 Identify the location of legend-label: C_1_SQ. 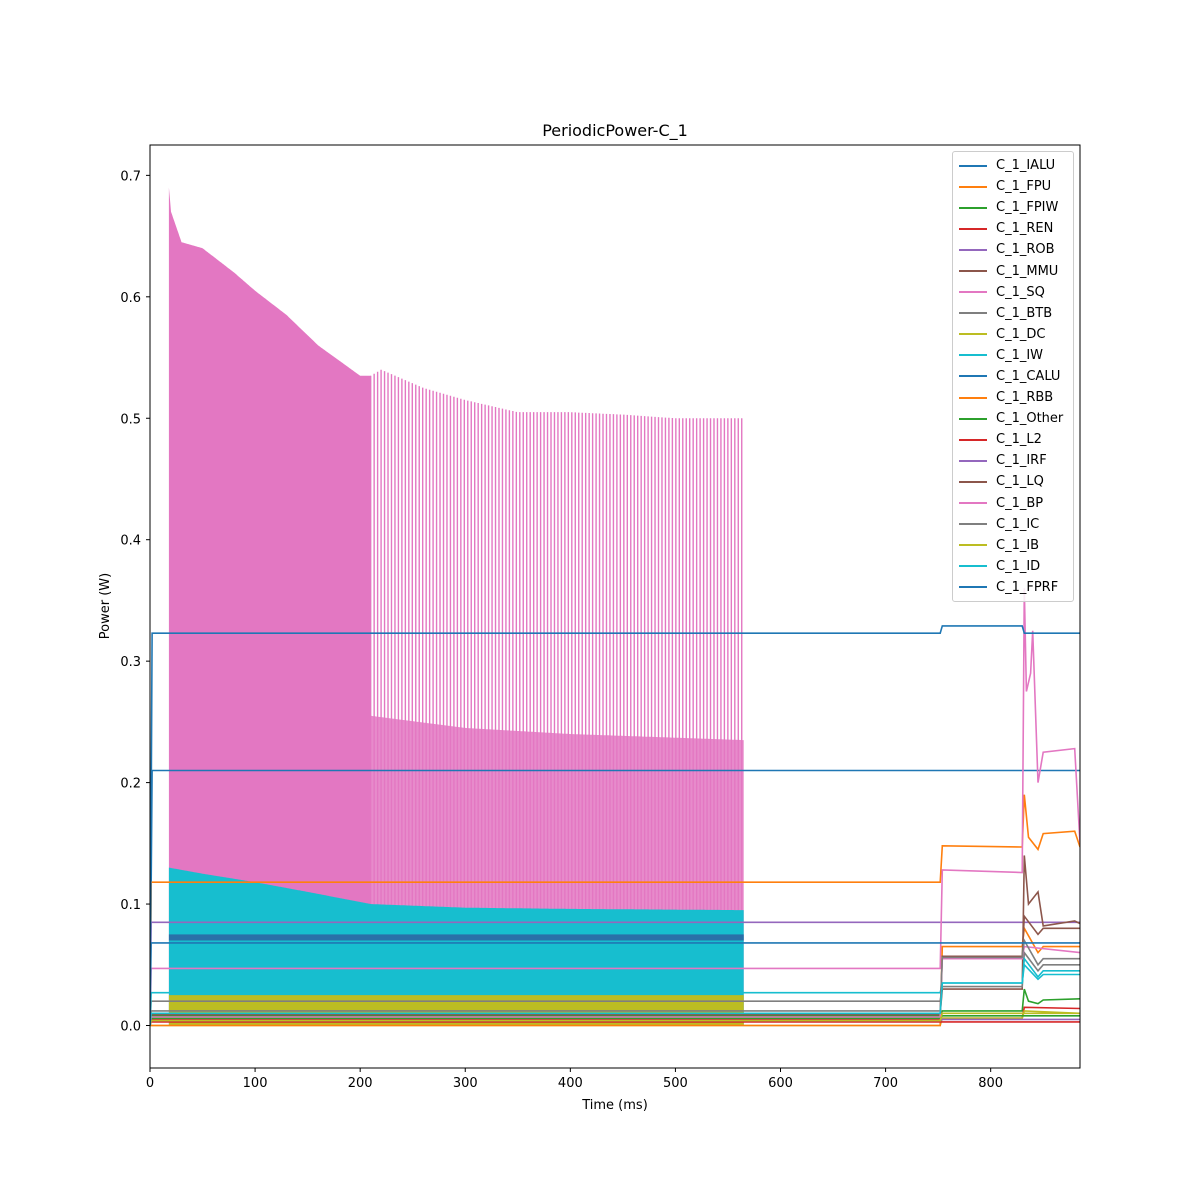
(1020, 292).